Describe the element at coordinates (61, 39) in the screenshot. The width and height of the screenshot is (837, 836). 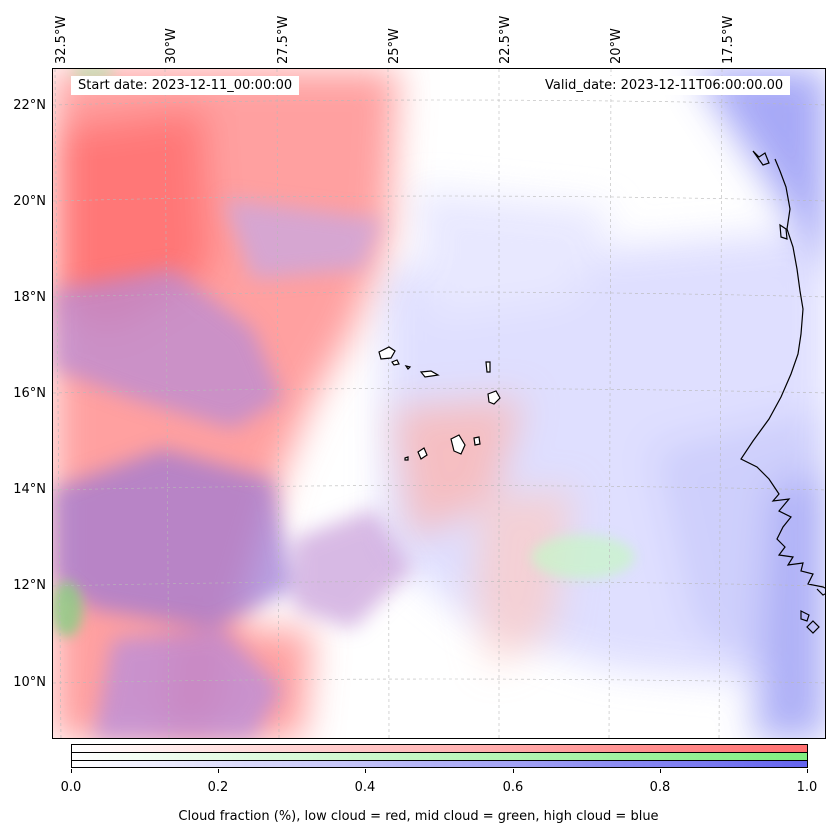
I see `lon-label-32-5w: 32.5°W` at that location.